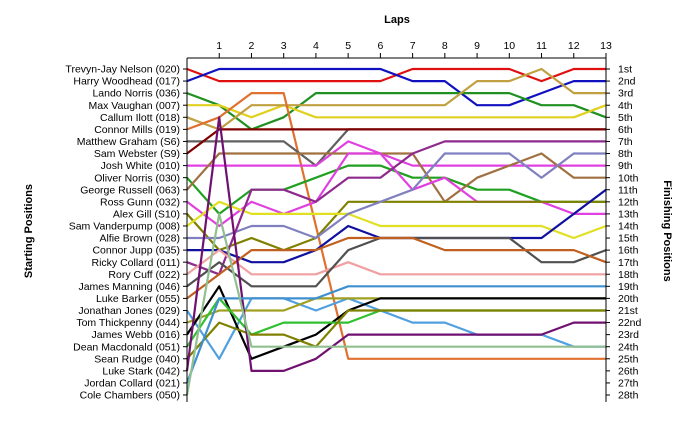  I want to click on finishing-position-label: 4th, so click(625, 106).